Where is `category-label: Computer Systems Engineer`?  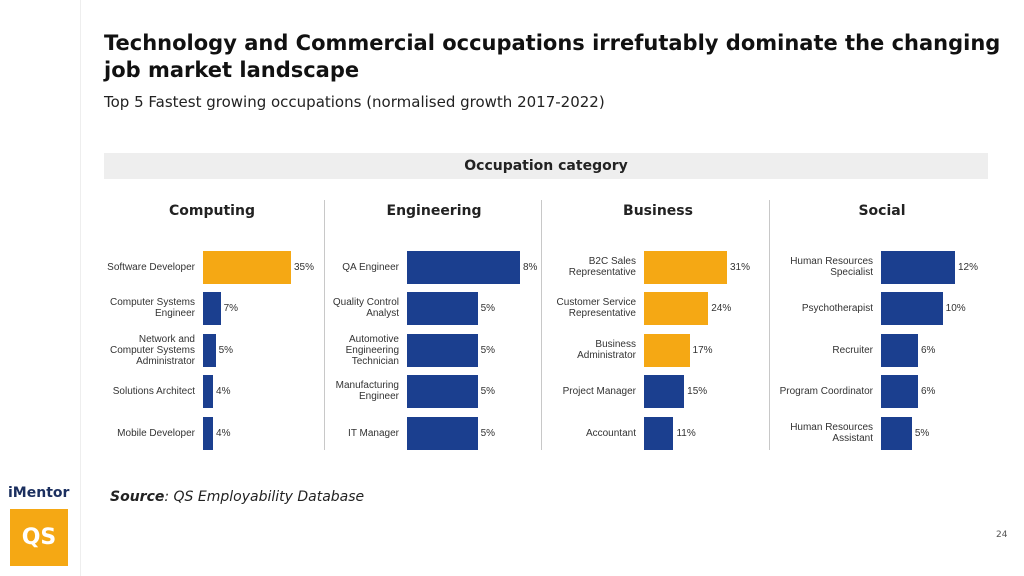 category-label: Computer Systems Engineer is located at coordinates (152, 308).